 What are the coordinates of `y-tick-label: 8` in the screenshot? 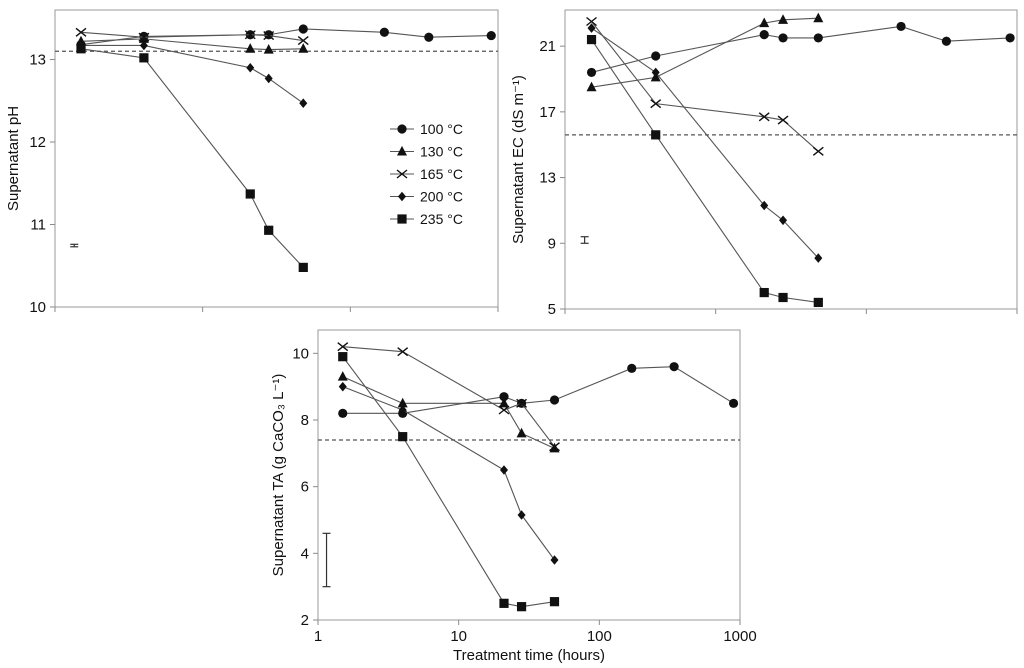 It's located at (305, 420).